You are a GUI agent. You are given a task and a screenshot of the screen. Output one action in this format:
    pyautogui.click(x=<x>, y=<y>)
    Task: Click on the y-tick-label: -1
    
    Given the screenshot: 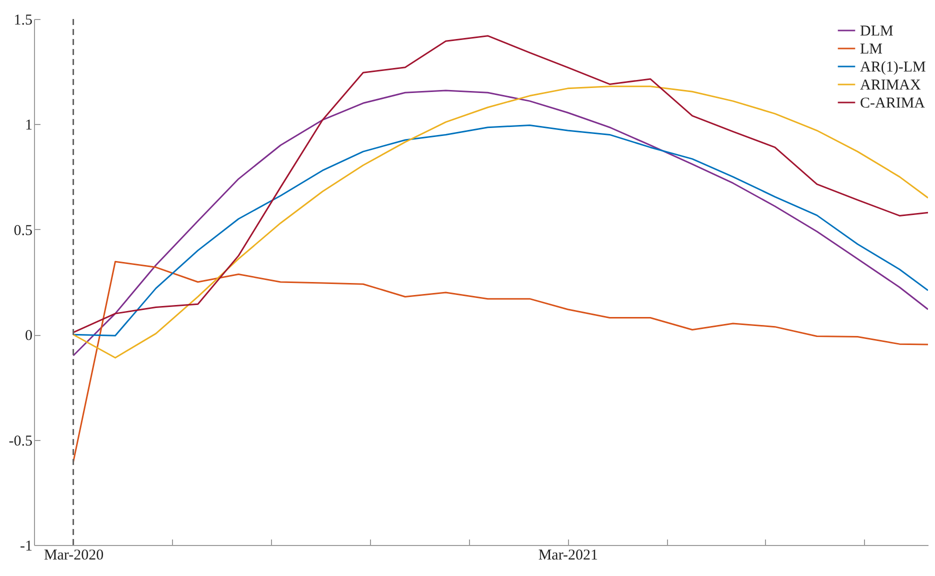 What is the action you would take?
    pyautogui.click(x=26, y=546)
    